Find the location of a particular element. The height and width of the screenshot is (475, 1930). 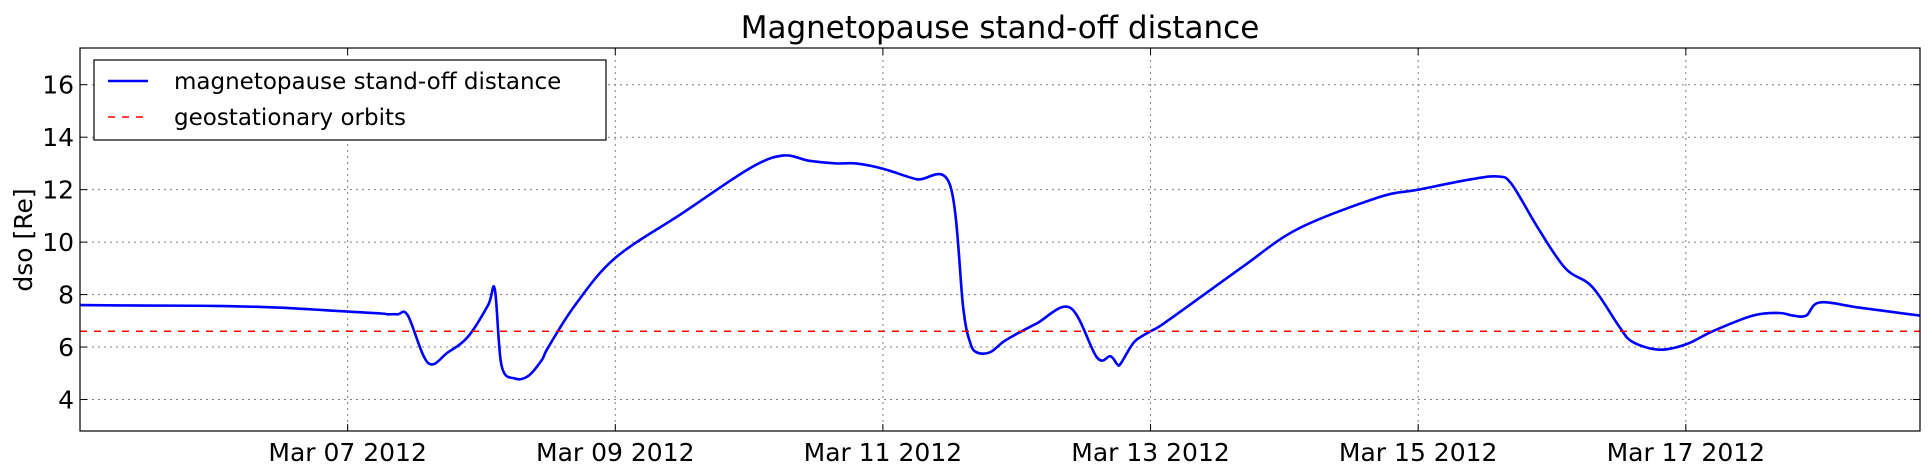

x-tick-label: Mar 17 2012 is located at coordinates (1686, 452).